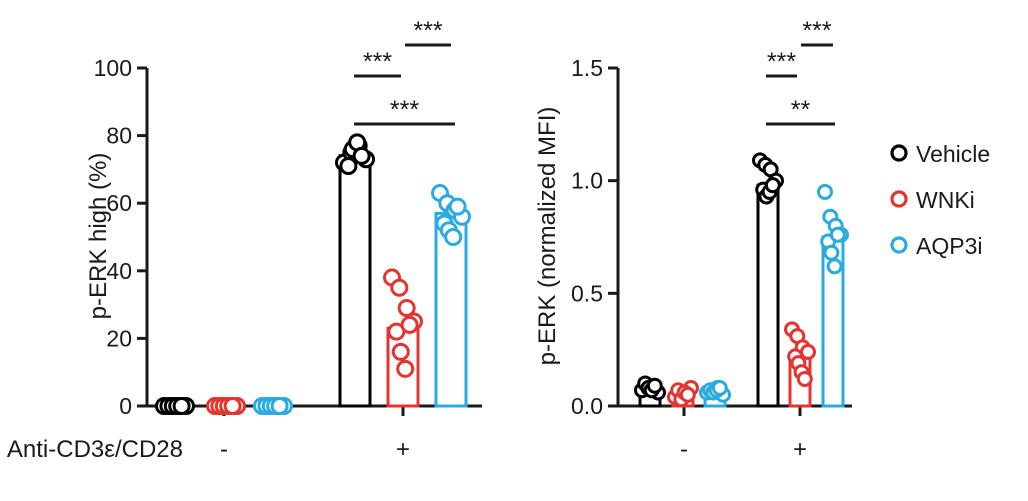 The image size is (1028, 501). I want to click on right-y-tick-label: 1.5, so click(587, 68).